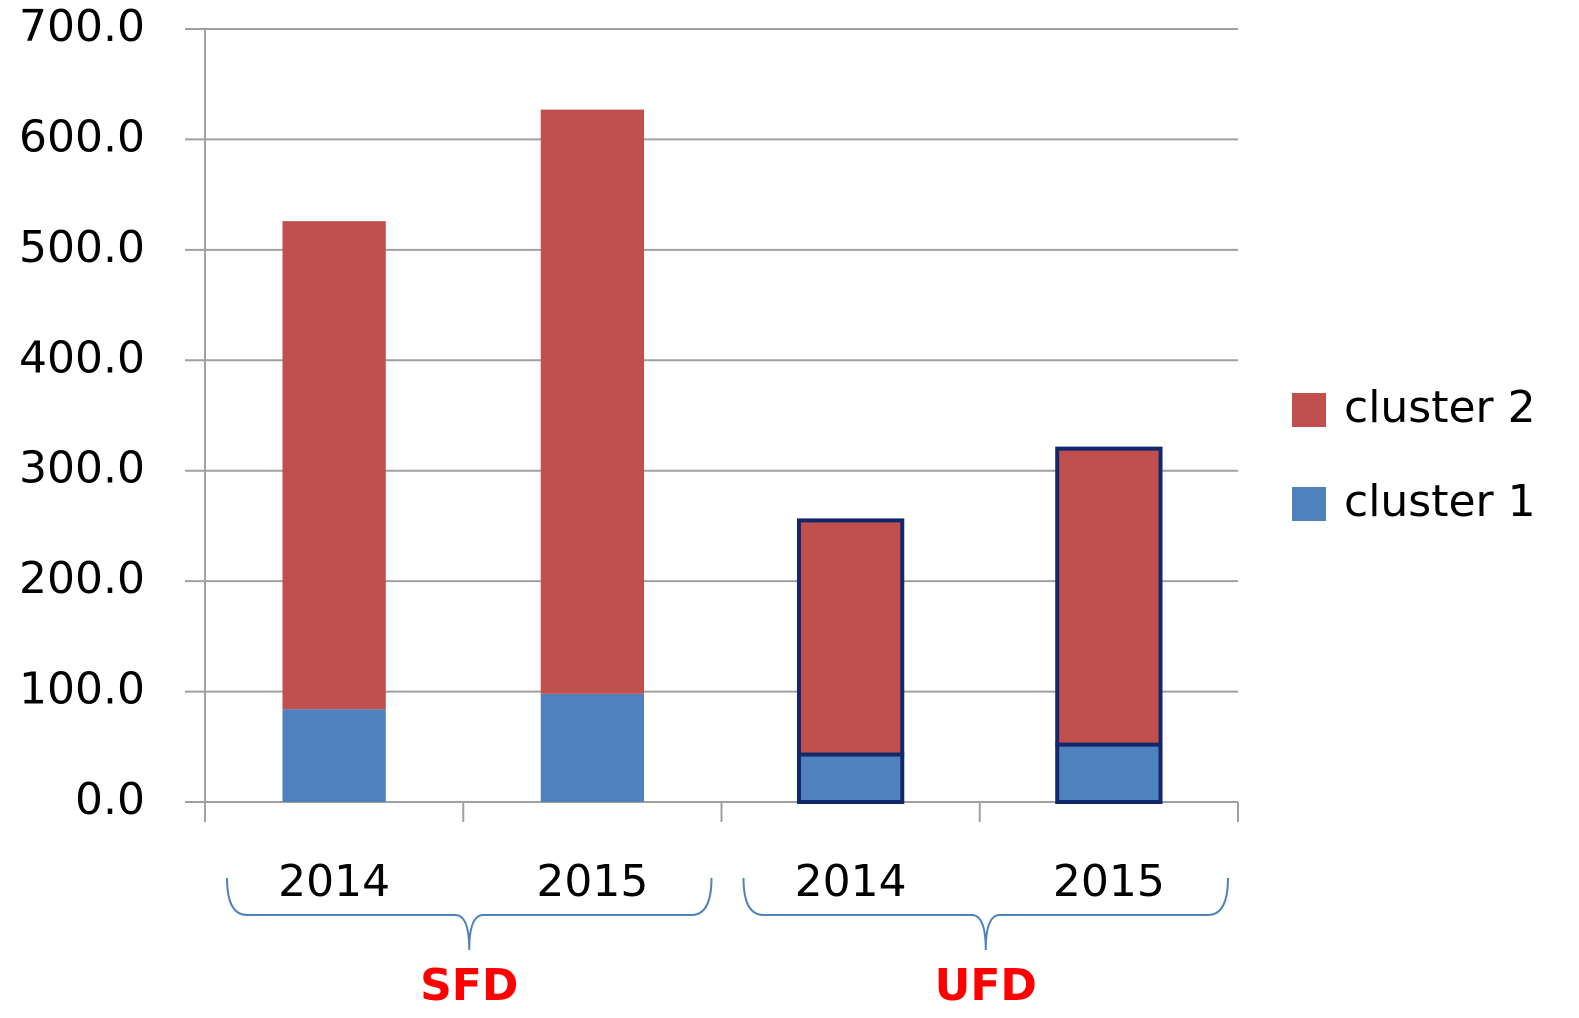 The width and height of the screenshot is (1579, 1018). Describe the element at coordinates (82, 689) in the screenshot. I see `y-tick-label: 100.0` at that location.